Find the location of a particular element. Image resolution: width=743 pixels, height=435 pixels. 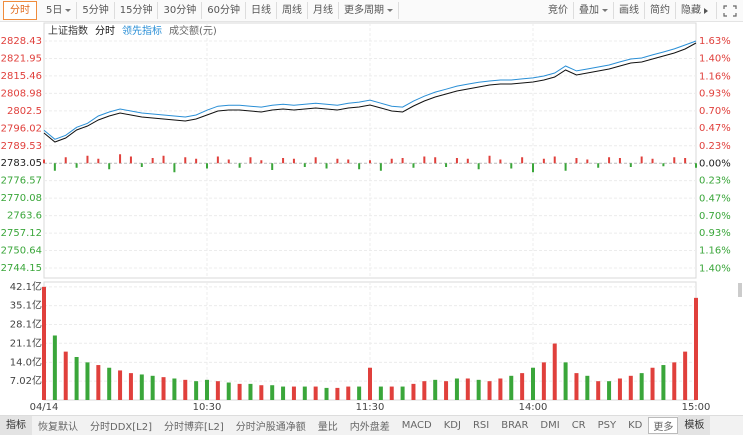

toolbar-button: 更多周期 is located at coordinates (369, 10).